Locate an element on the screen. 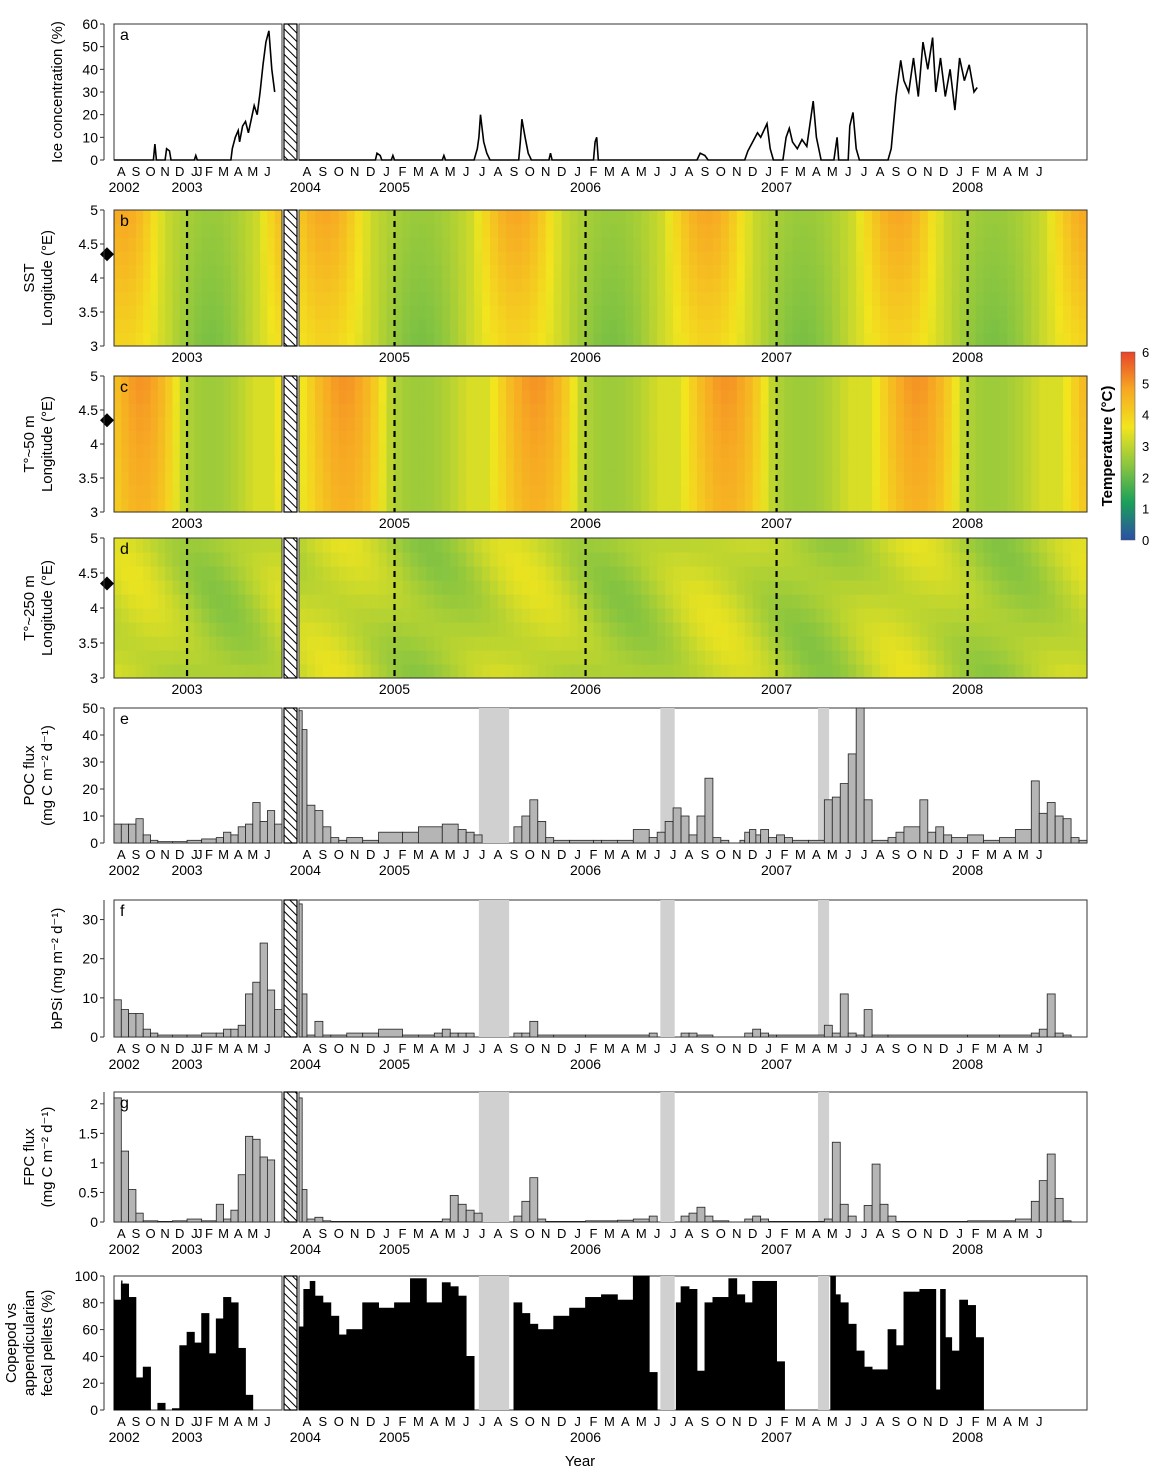  plot-frame-right is located at coordinates (693, 968).